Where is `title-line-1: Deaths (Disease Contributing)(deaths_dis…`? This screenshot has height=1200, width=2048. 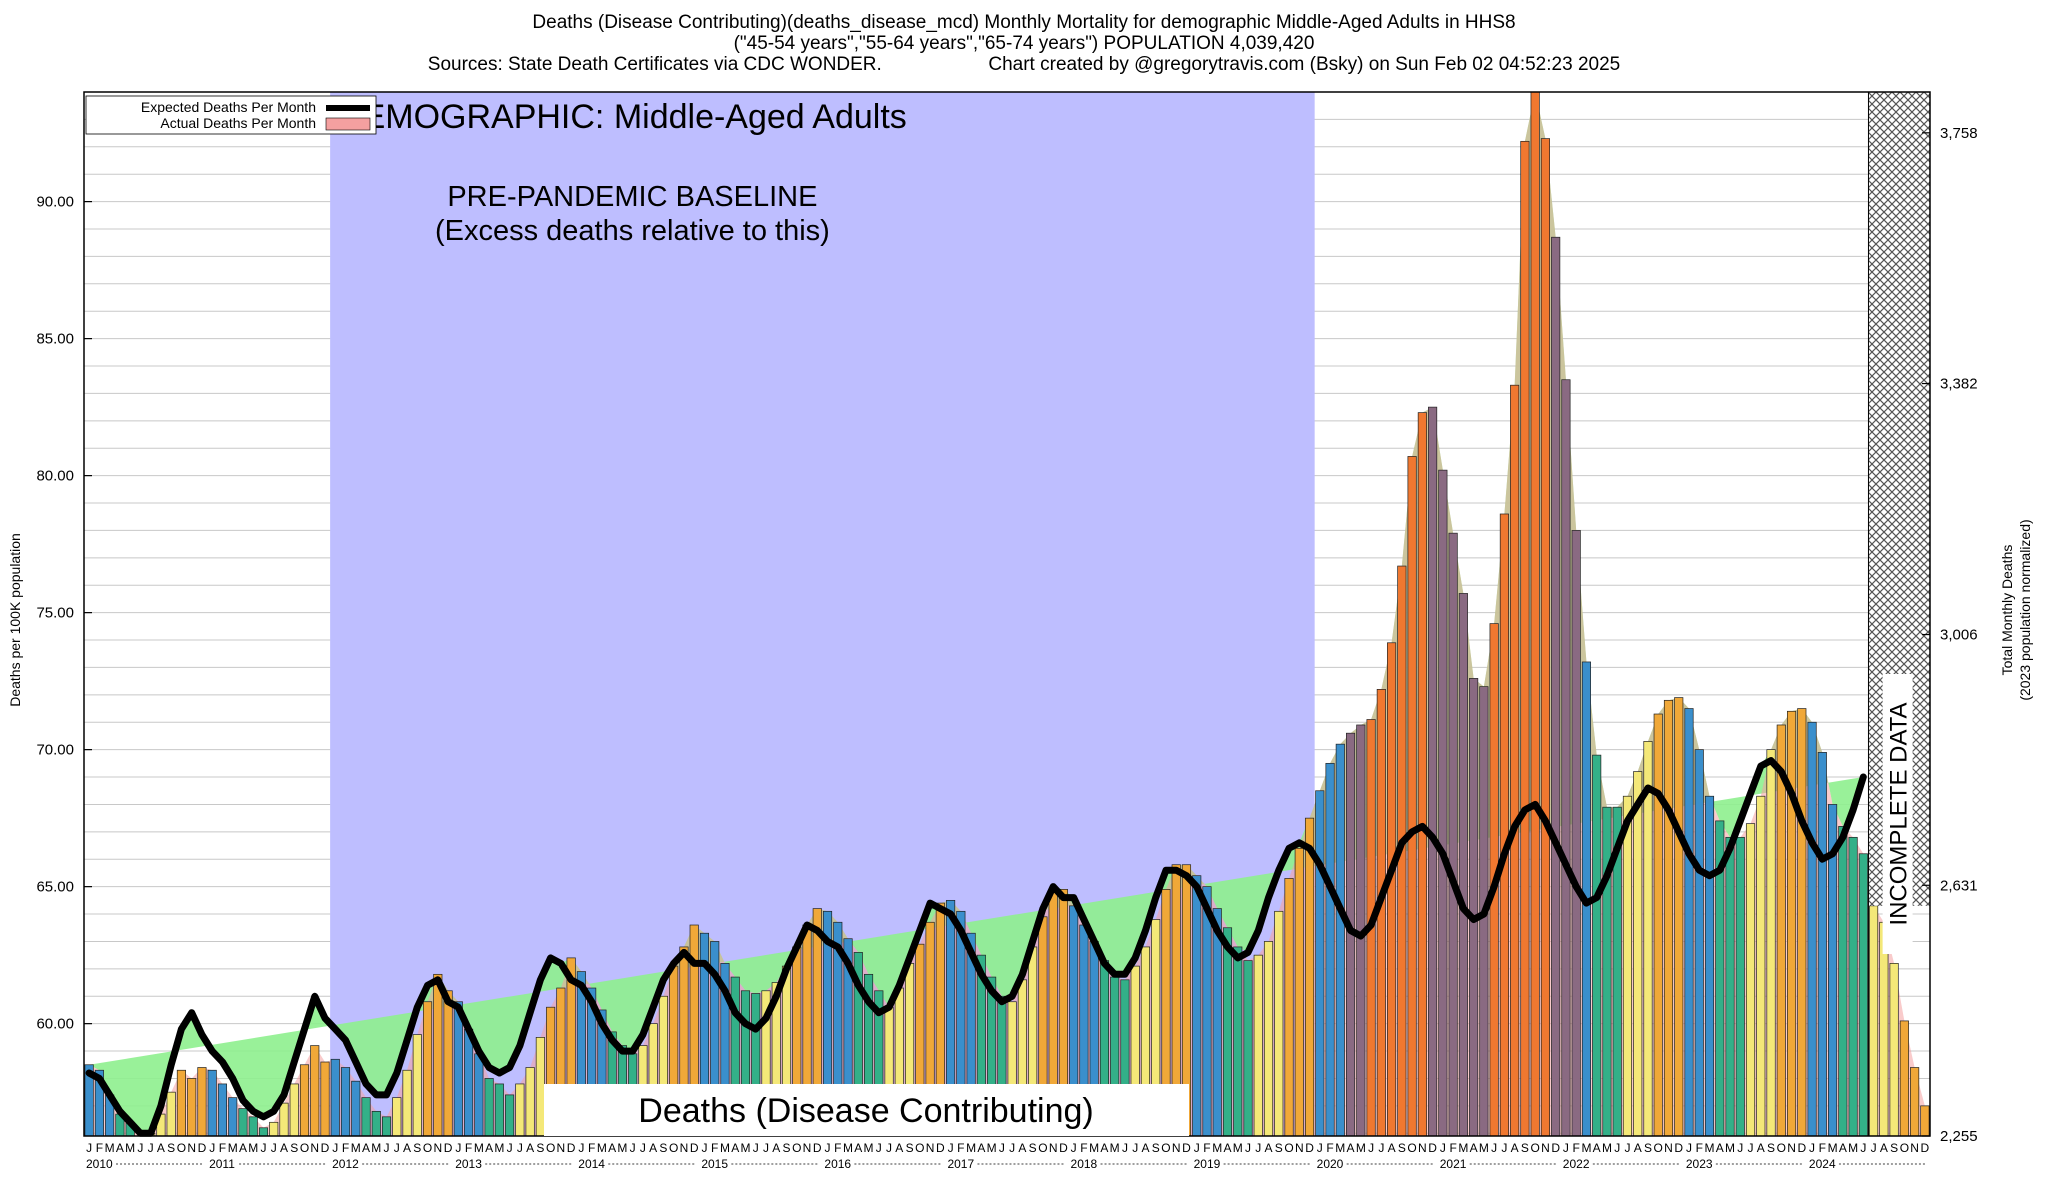
title-line-1: Deaths (Disease Contributing)(deaths_dis… is located at coordinates (1024, 22).